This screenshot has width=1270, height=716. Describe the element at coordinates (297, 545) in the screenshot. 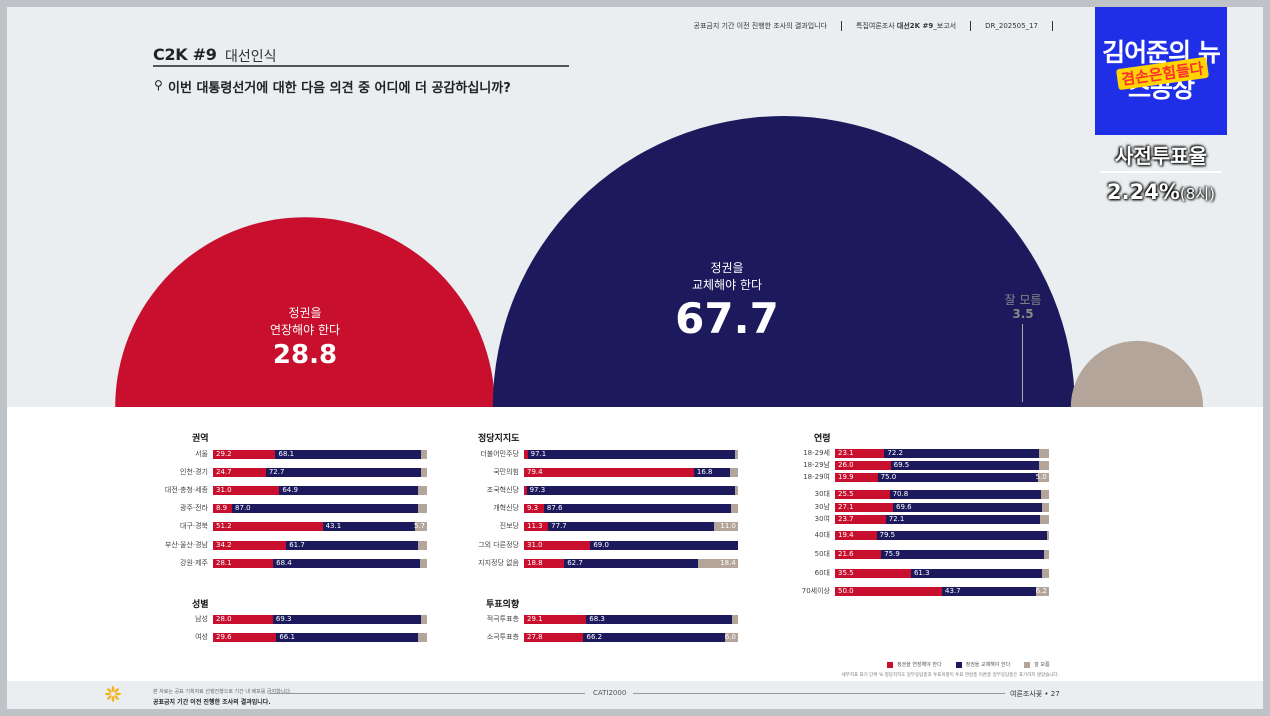

I see `replace-value-label: 61.7` at that location.